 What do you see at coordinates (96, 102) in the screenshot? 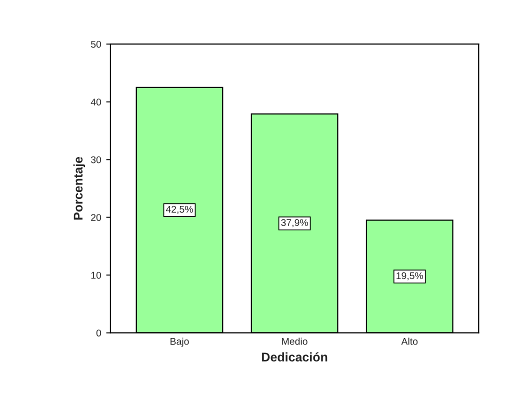
I see `y-tick-label: 40` at bounding box center [96, 102].